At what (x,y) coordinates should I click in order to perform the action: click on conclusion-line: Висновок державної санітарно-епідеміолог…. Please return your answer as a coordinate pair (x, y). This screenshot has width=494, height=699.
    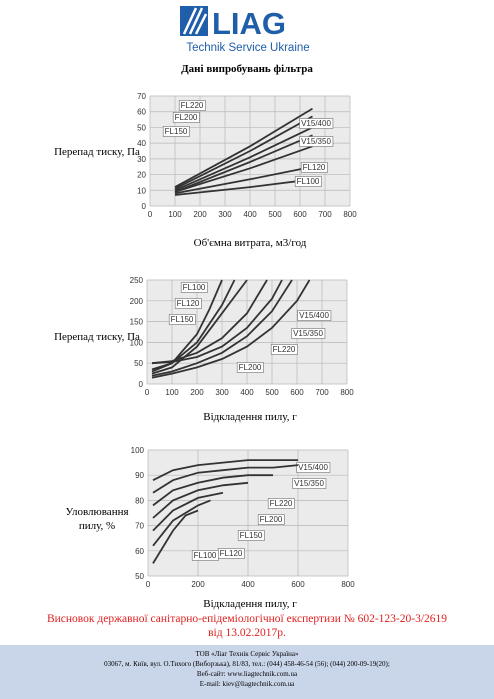
    Looking at the image, I should click on (247, 619).